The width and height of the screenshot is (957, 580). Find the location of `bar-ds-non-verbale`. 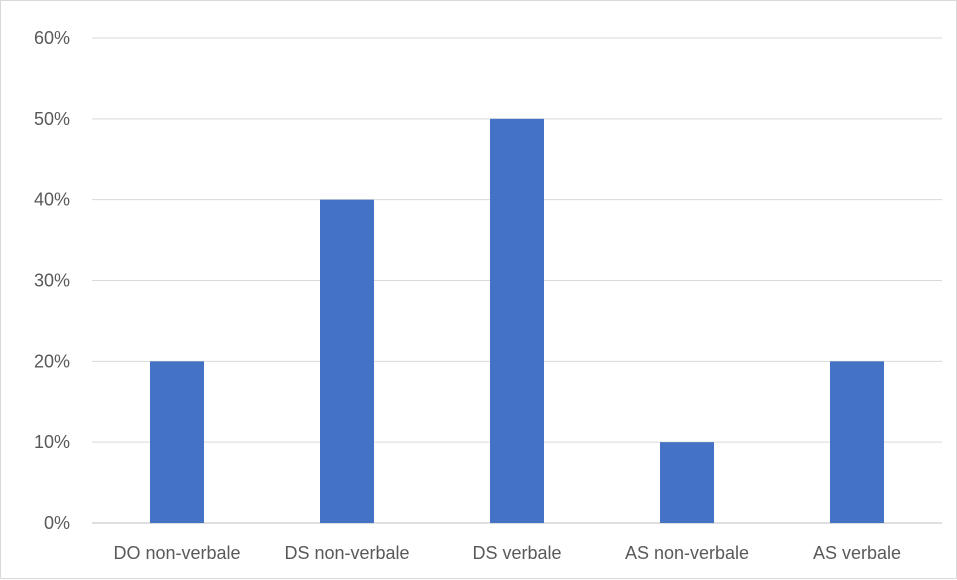

bar-ds-non-verbale is located at coordinates (347, 361).